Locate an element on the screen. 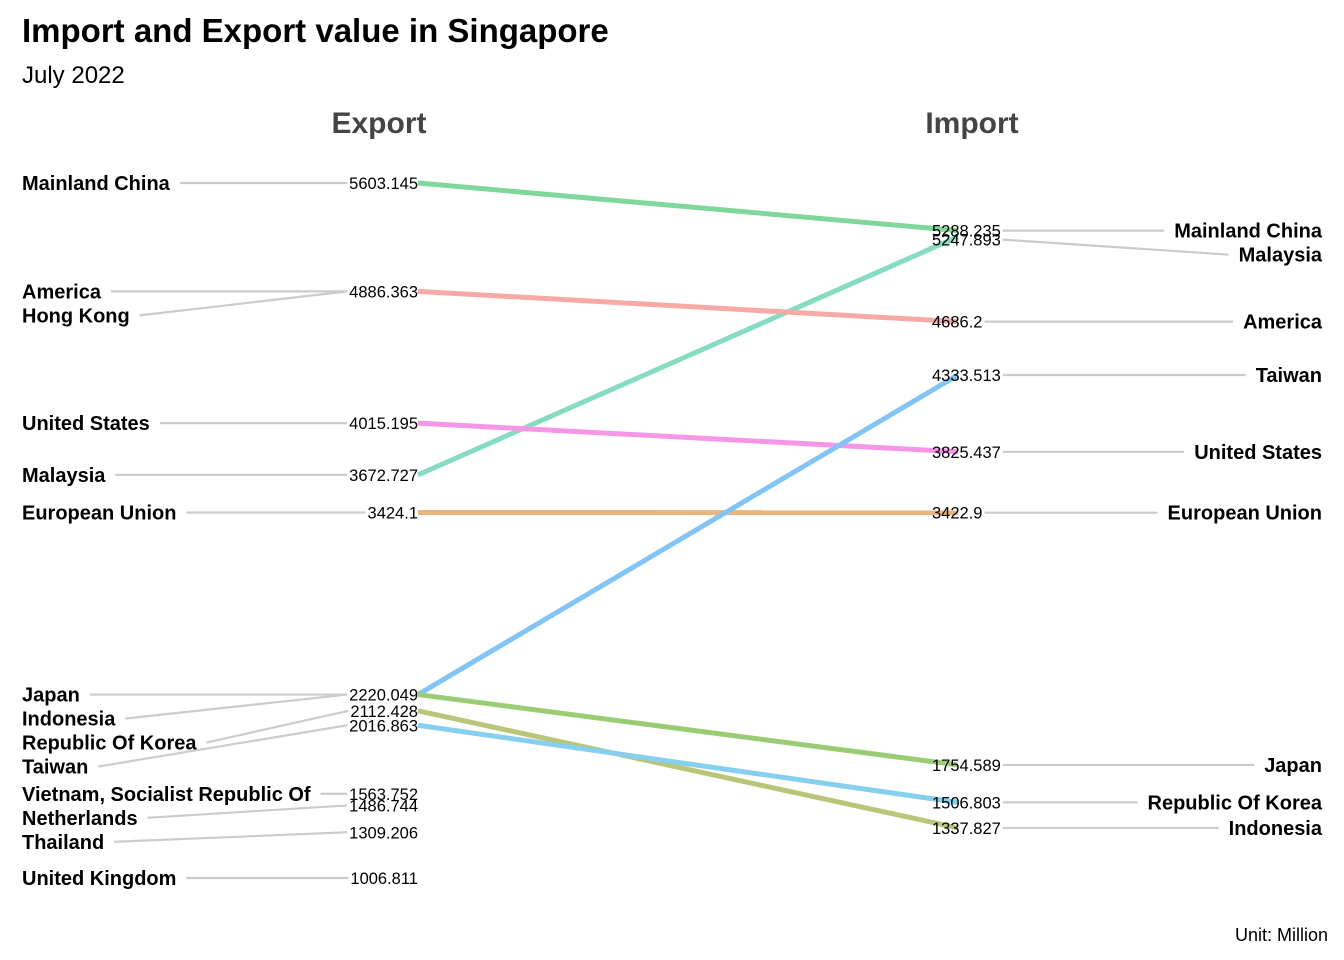 This screenshot has height=960, width=1344. export-country-mainland-china: Mainland China is located at coordinates (96, 184).